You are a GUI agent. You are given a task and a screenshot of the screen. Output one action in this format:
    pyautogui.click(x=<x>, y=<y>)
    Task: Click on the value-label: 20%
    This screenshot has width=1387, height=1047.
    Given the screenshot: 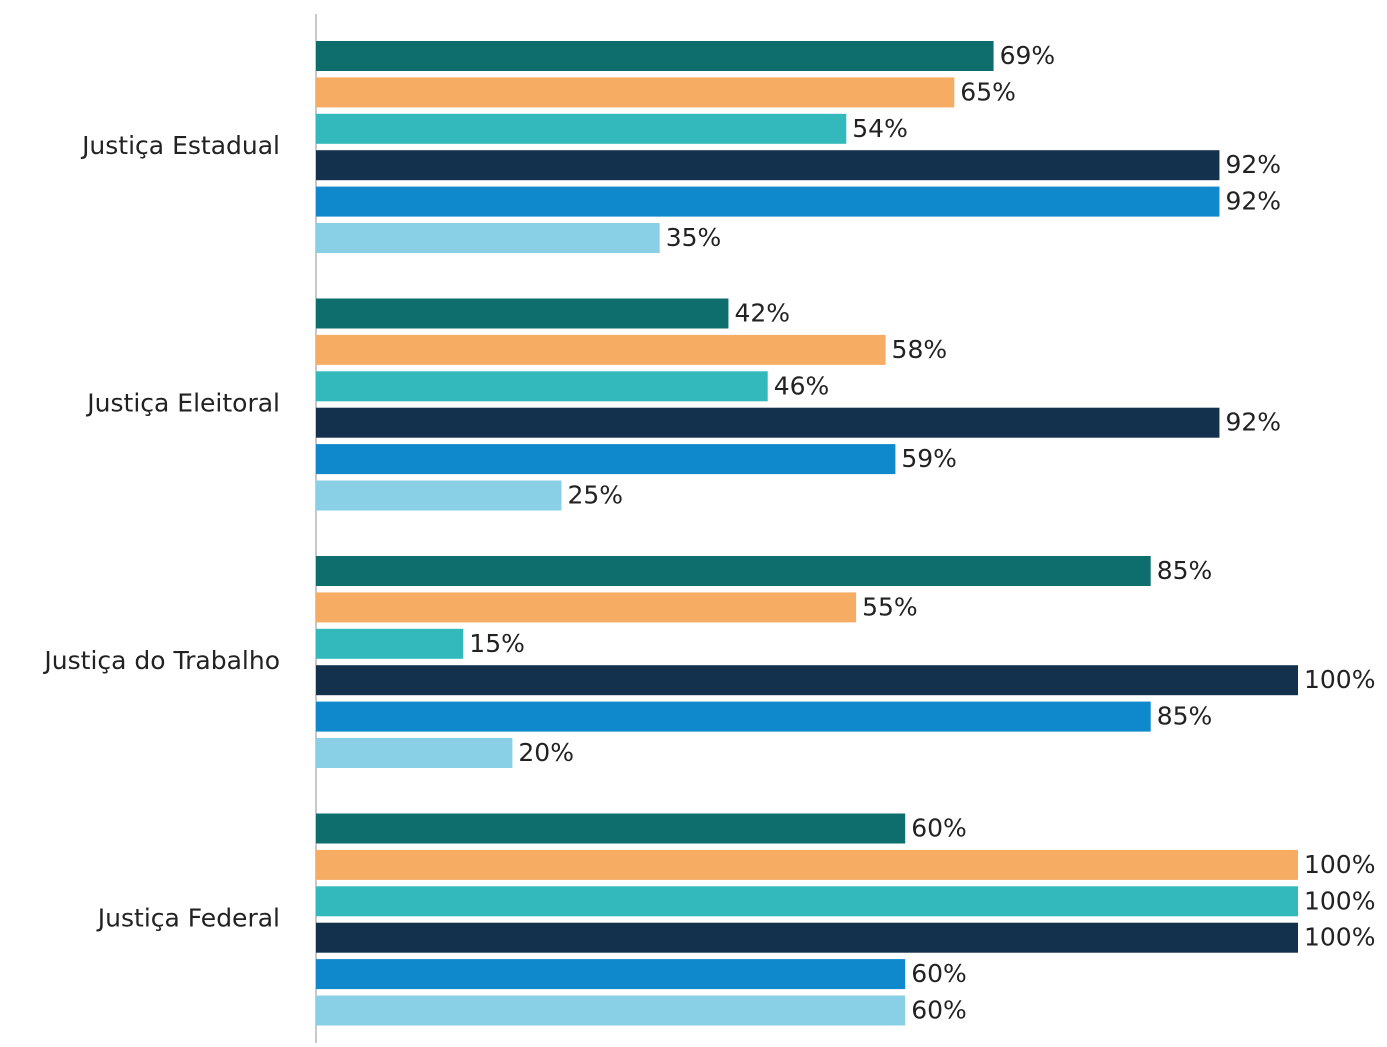 What is the action you would take?
    pyautogui.click(x=546, y=752)
    